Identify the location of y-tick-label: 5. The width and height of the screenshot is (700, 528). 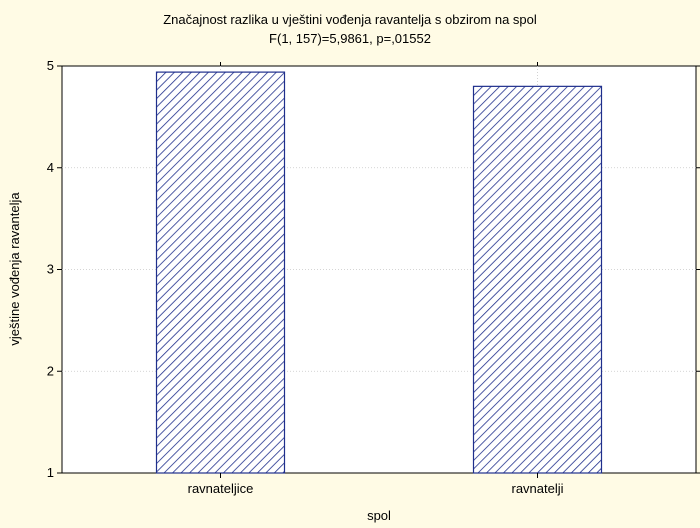
(50, 65).